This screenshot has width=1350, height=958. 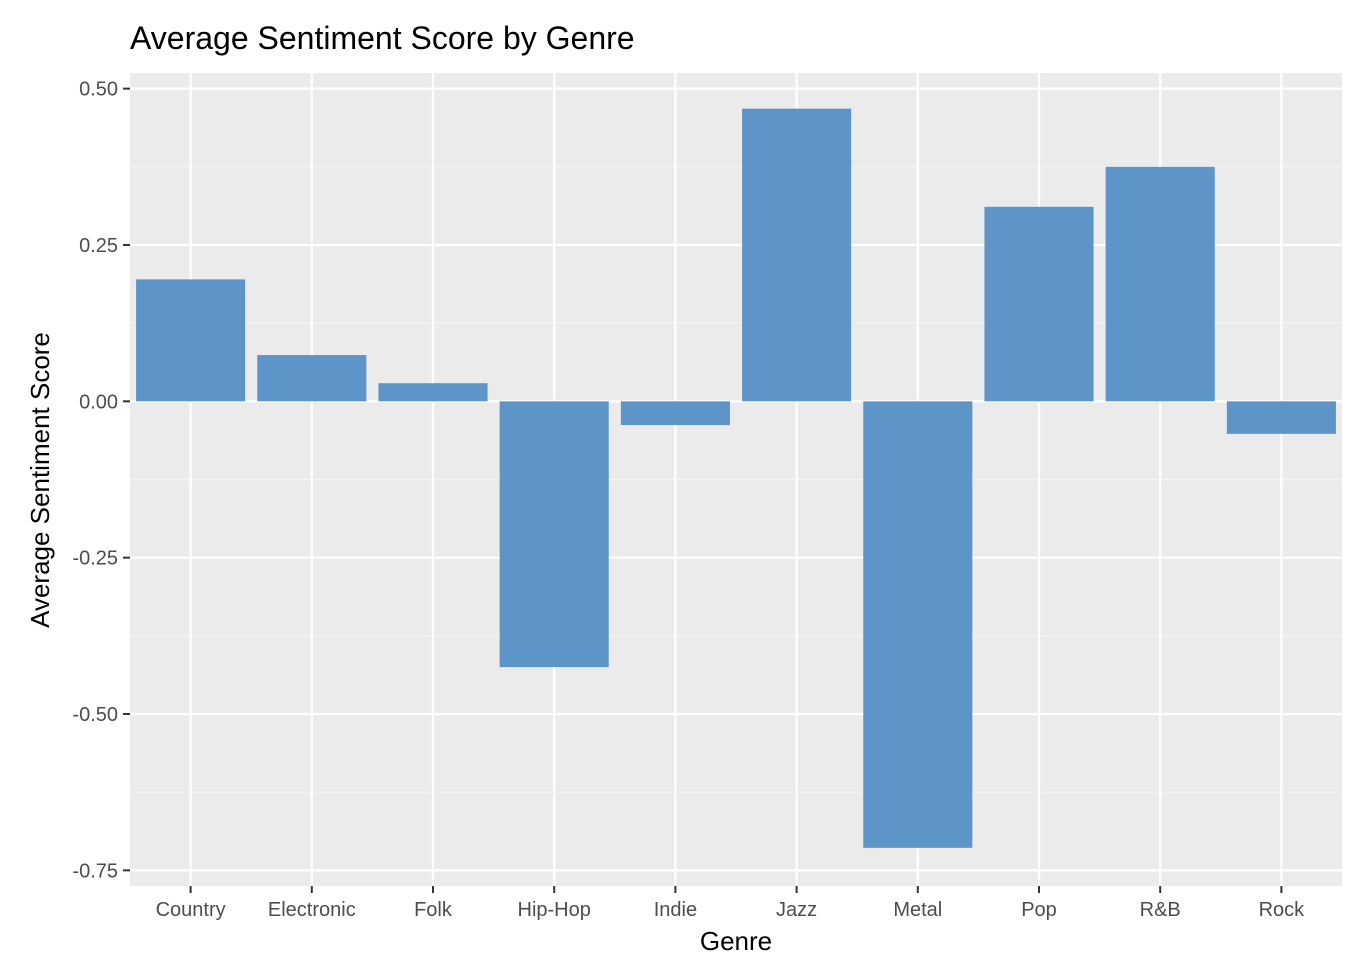 What do you see at coordinates (101, 480) in the screenshot?
I see `y-axis: 0.50 0.25 0.00 -0.25 -0.50 -0.75` at bounding box center [101, 480].